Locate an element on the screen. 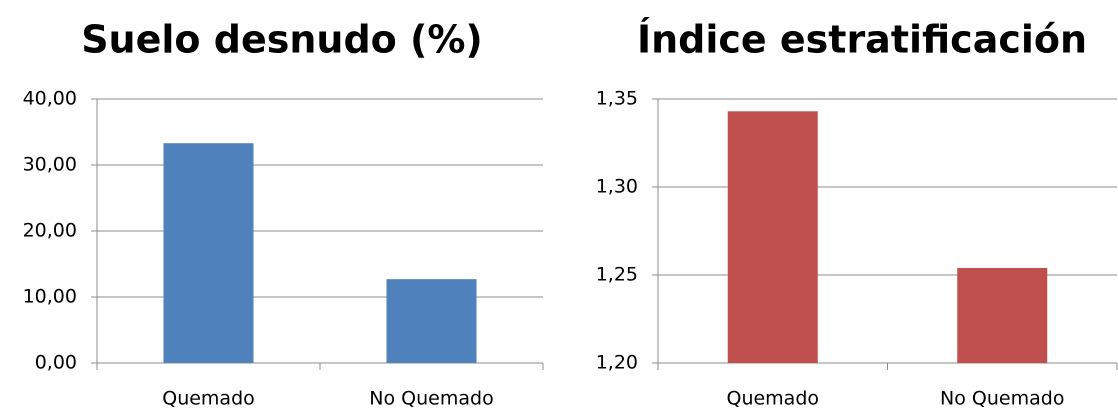  chart-title: Índice estratificación is located at coordinates (862, 40).